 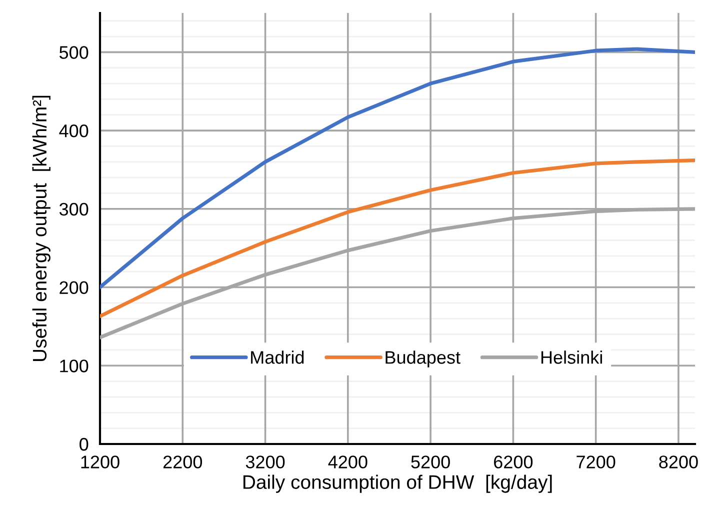 What do you see at coordinates (596, 462) in the screenshot?
I see `x-tick-label: 7200` at bounding box center [596, 462].